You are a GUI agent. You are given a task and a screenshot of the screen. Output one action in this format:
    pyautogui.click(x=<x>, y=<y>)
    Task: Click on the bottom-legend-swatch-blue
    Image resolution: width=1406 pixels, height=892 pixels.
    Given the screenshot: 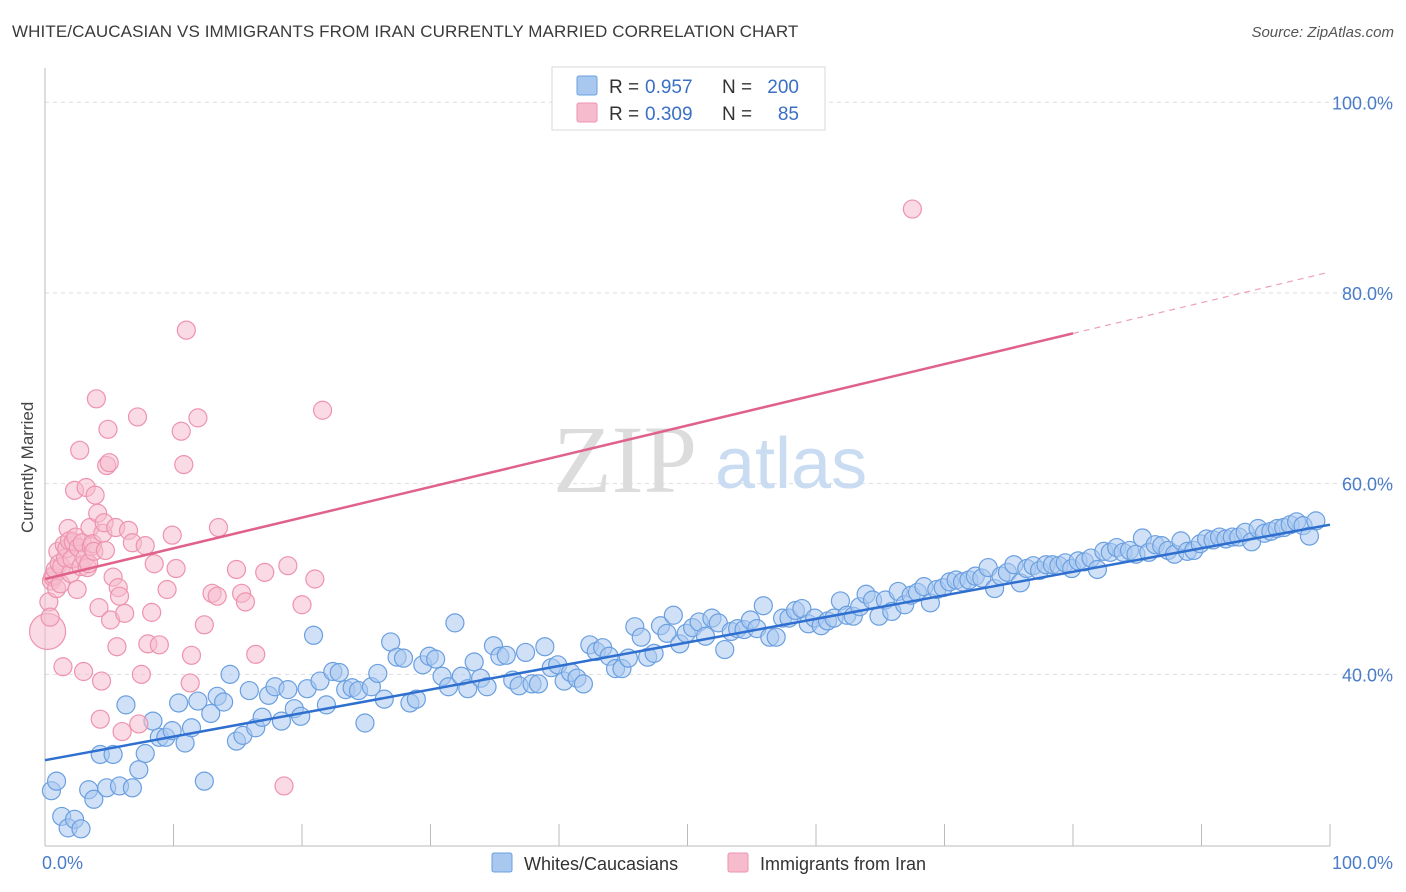 What is the action you would take?
    pyautogui.click(x=502, y=862)
    